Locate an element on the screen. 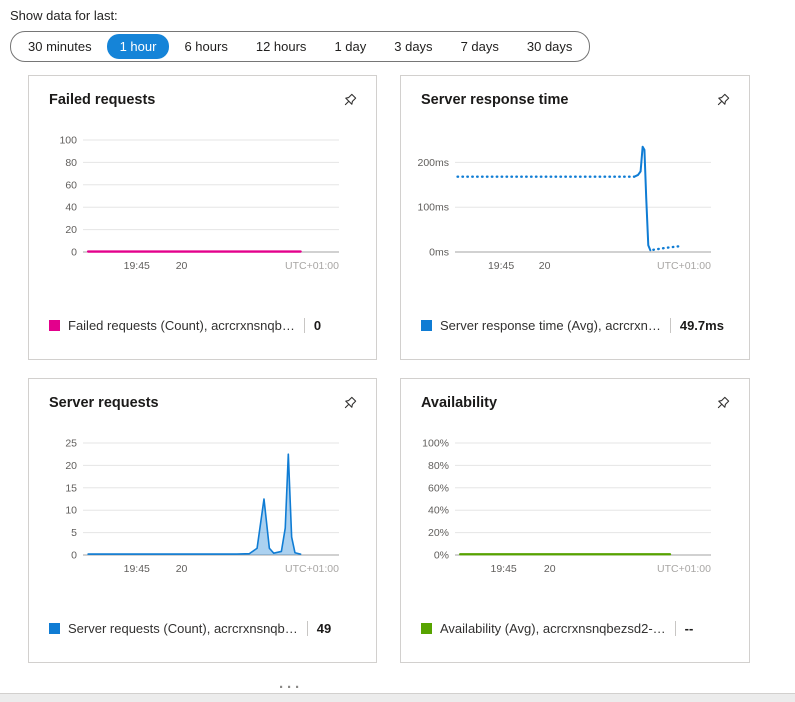 The height and width of the screenshot is (702, 795). legend: Server requests (Count), acrcrxnsnqb… 49 is located at coordinates (190, 628).